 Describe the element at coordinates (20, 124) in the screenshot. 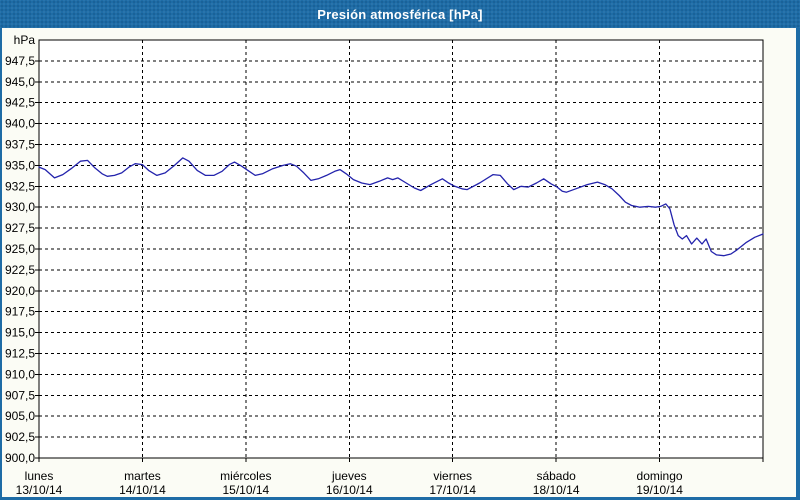

I see `y-tick-label: 940,0` at that location.